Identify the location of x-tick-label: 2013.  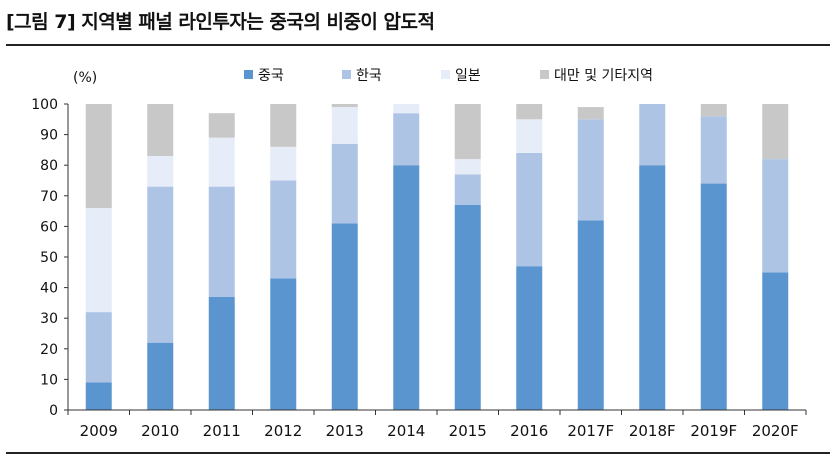
(345, 431).